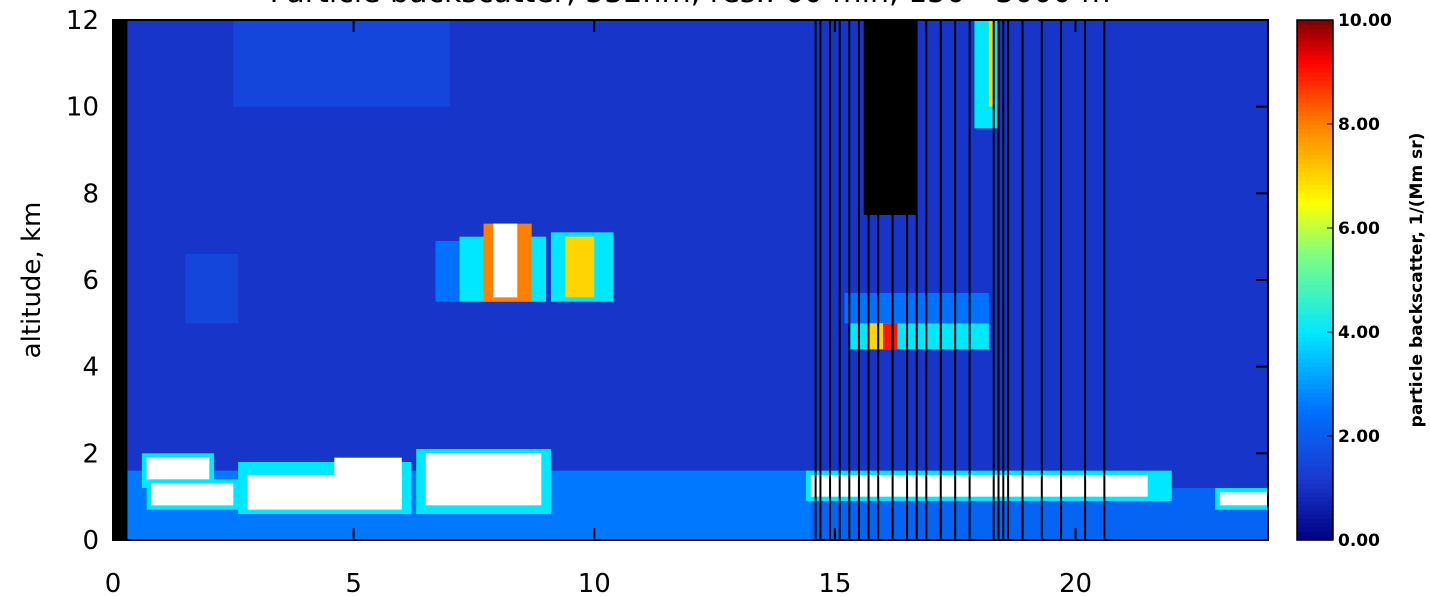 This screenshot has width=1430, height=596. What do you see at coordinates (1075, 582) in the screenshot?
I see `x-tick-label: 20` at bounding box center [1075, 582].